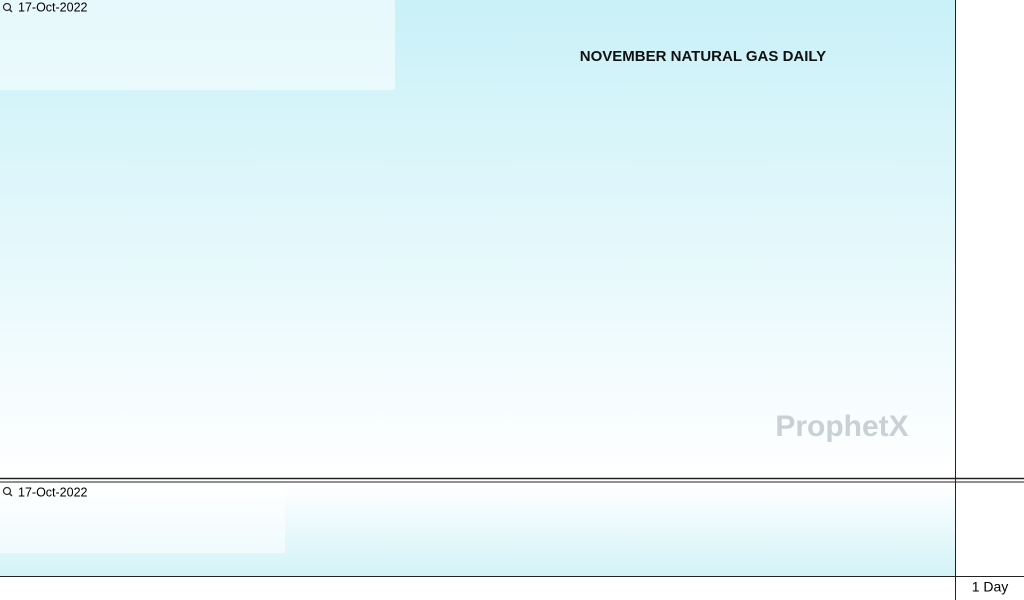 The width and height of the screenshot is (1024, 600). What do you see at coordinates (477, 588) in the screenshot?
I see `x-axis` at bounding box center [477, 588].